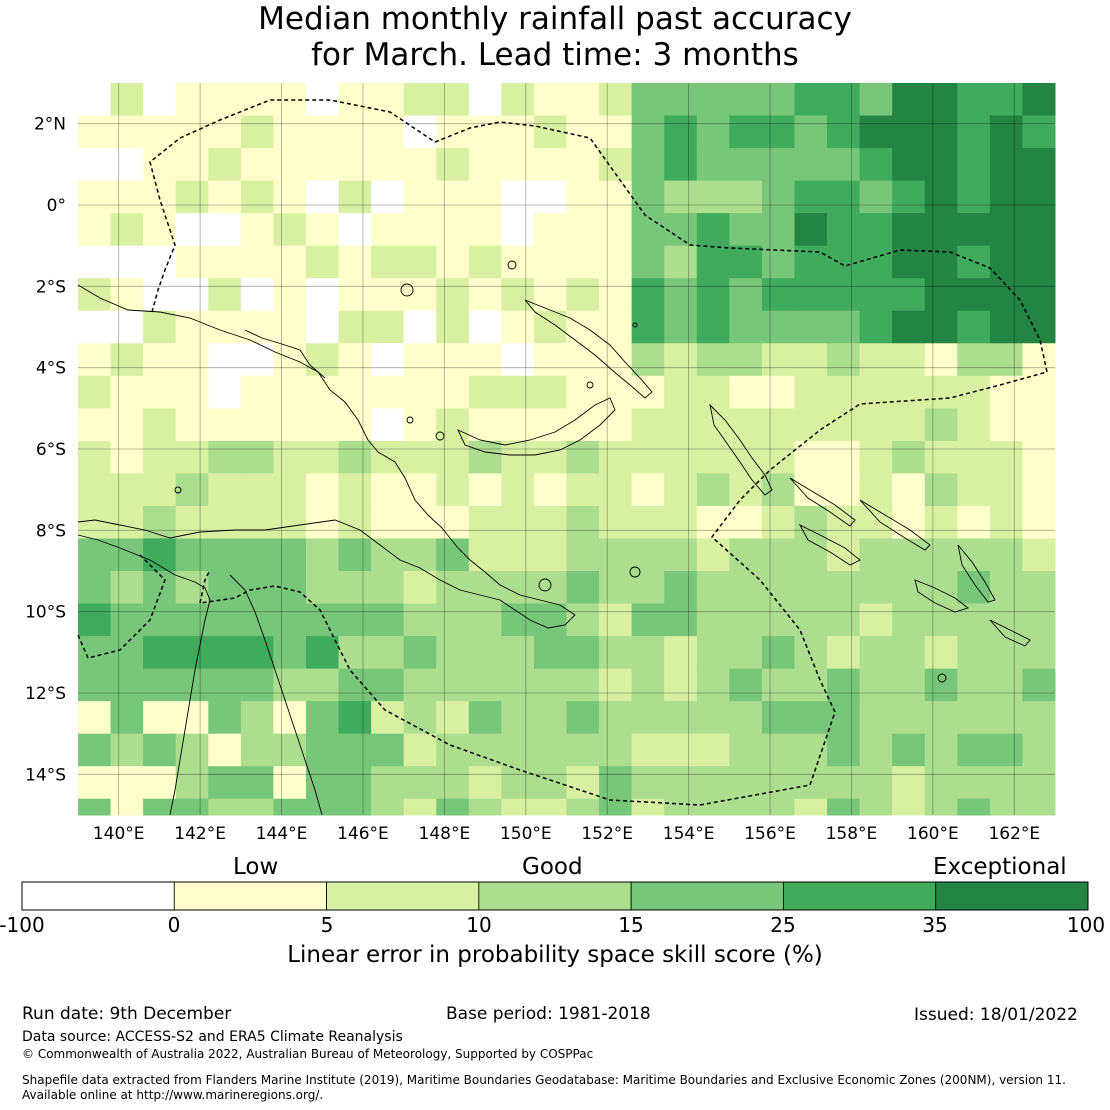 Image resolution: width=1110 pixels, height=1110 pixels. What do you see at coordinates (205, 586) in the screenshot?
I see `coral-sea-boundary` at bounding box center [205, 586].